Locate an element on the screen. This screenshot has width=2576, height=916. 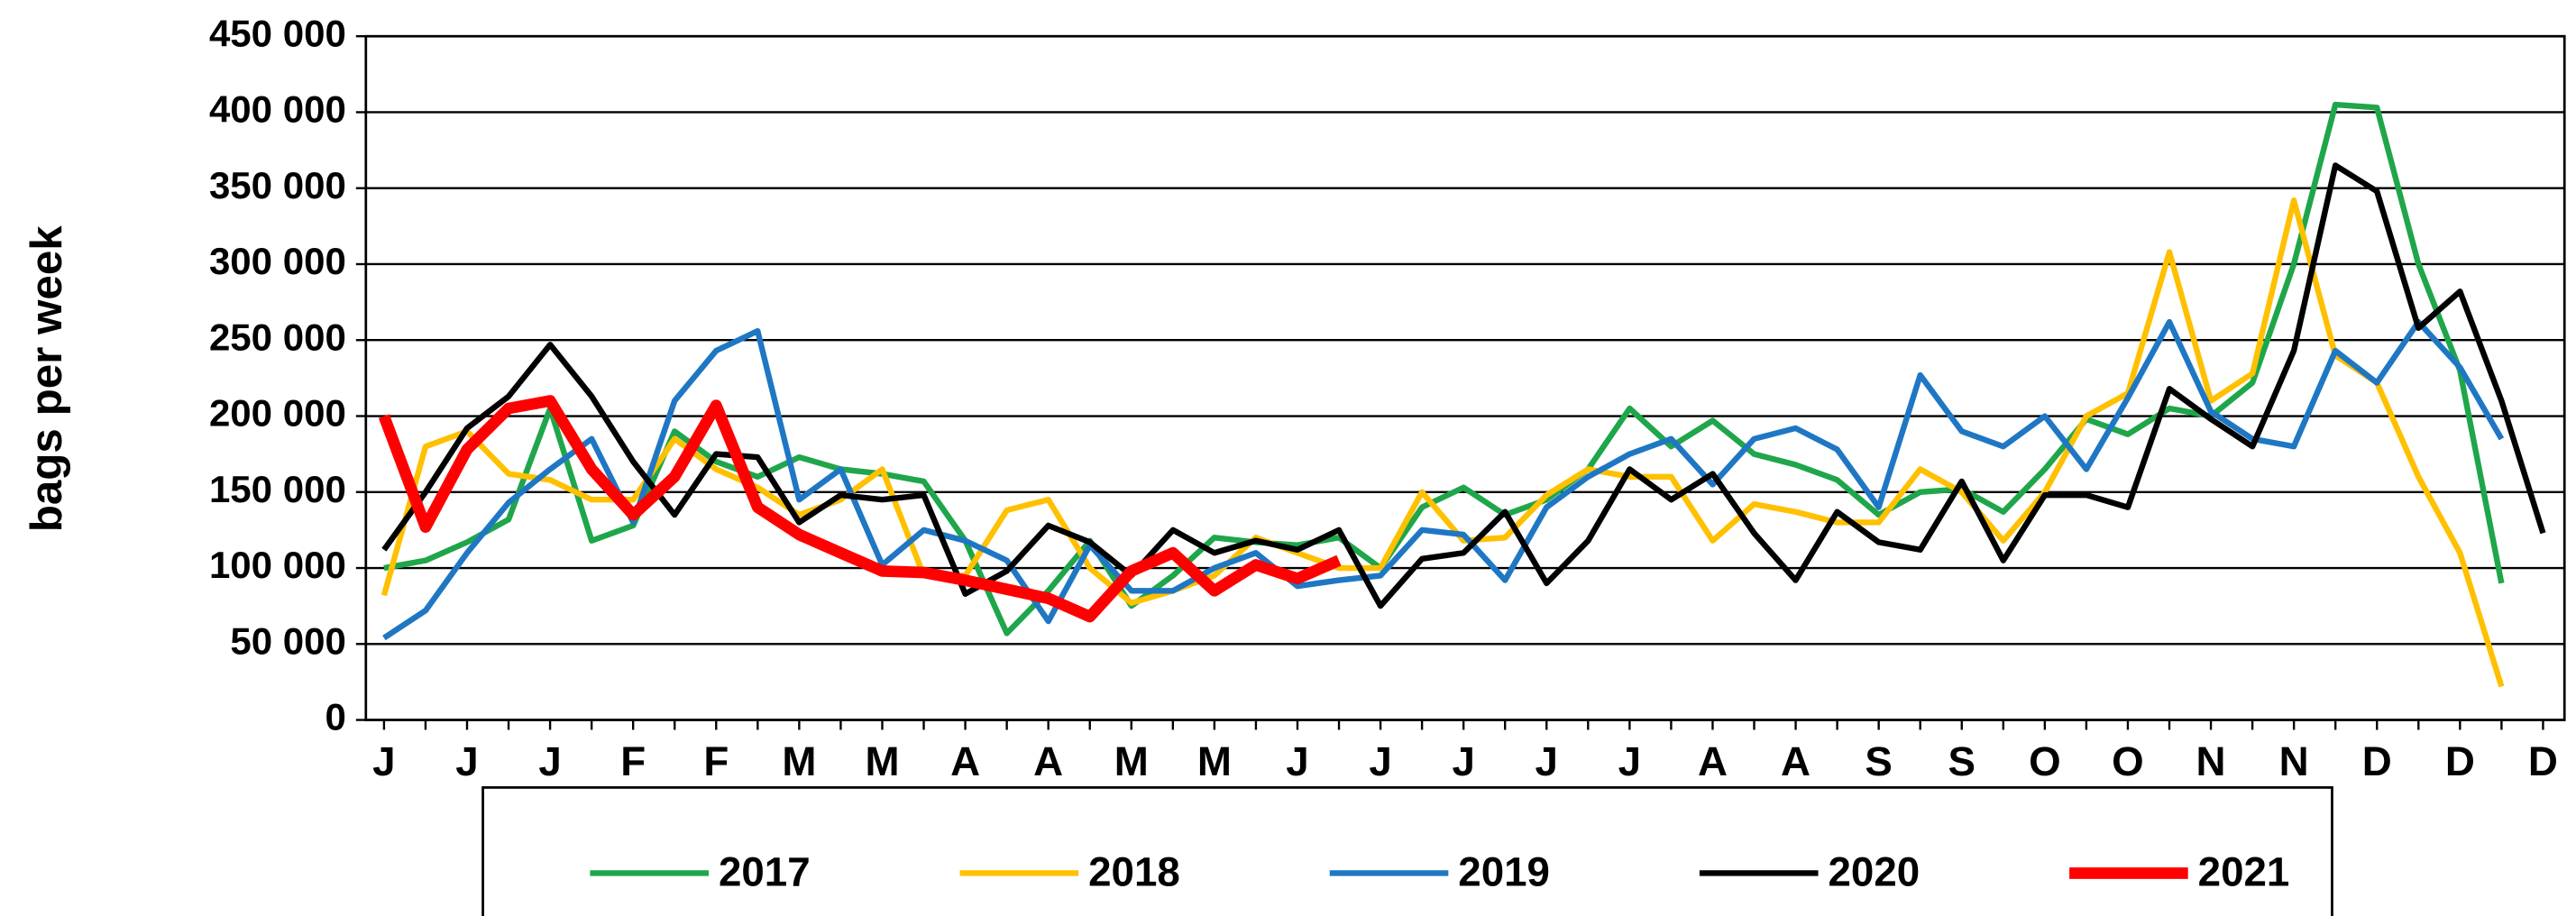
y-tick-label: 100 000 is located at coordinates (277, 565).